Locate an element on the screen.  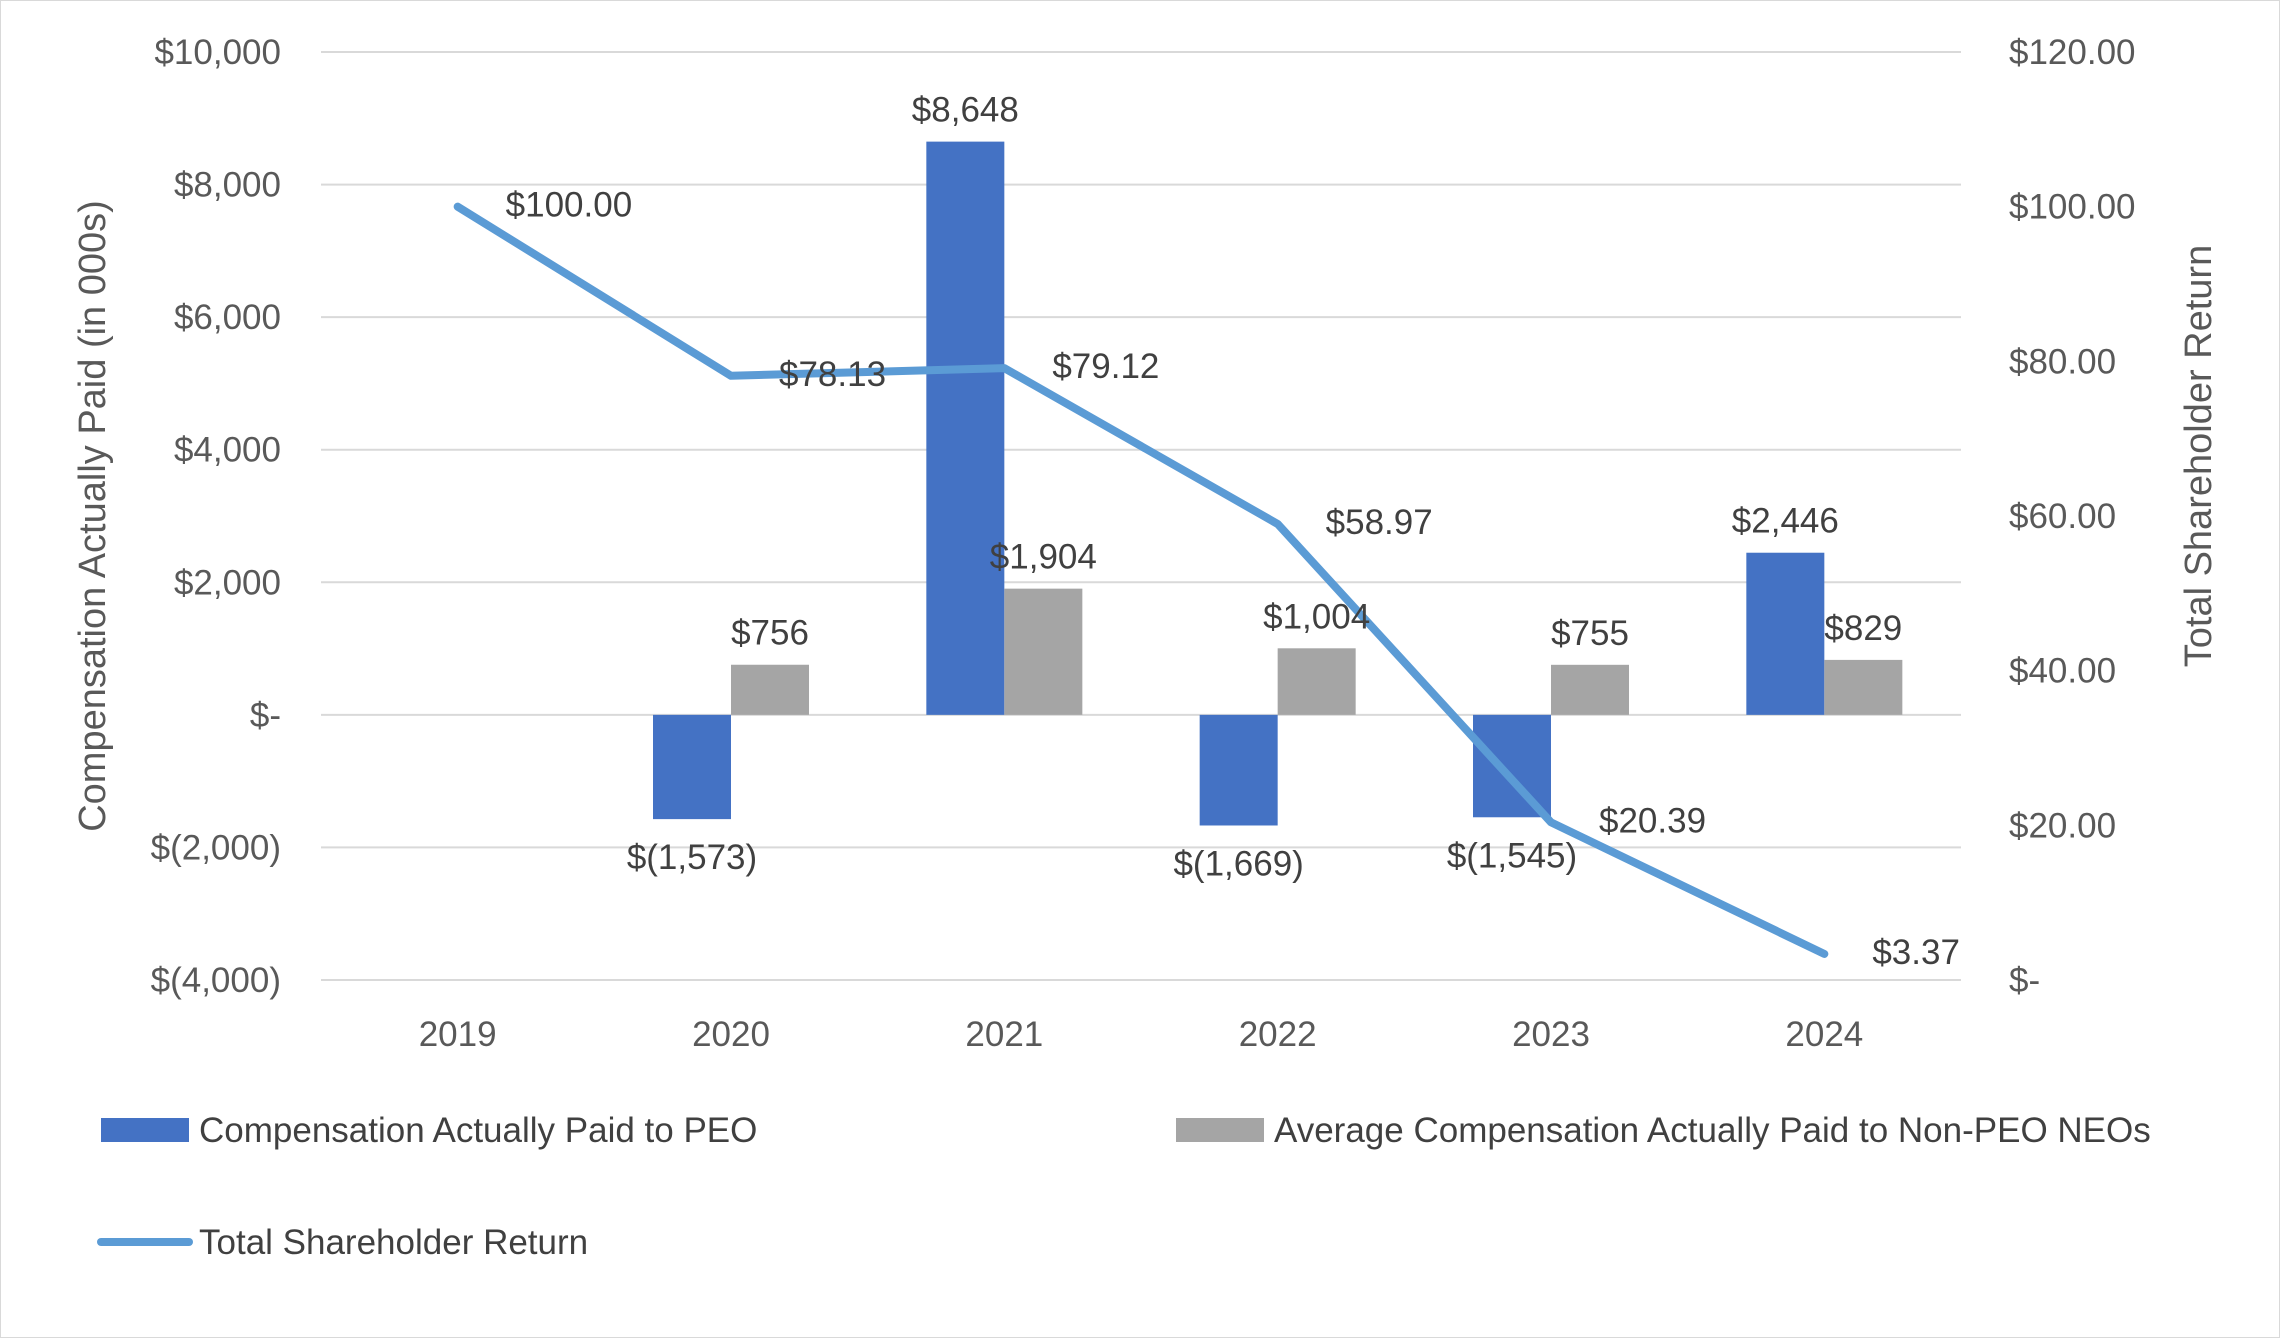
legend-neo-swatch is located at coordinates (1220, 1130).